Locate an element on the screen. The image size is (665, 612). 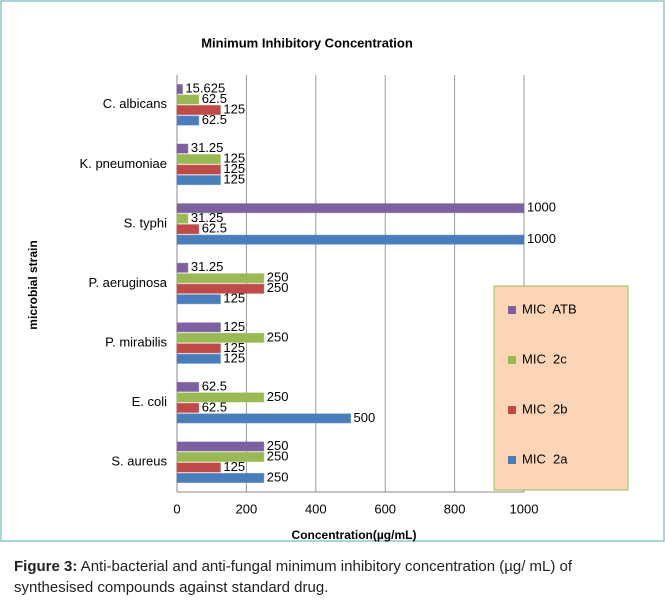
chart-title: Minimum Inhibitory Concentration is located at coordinates (307, 42).